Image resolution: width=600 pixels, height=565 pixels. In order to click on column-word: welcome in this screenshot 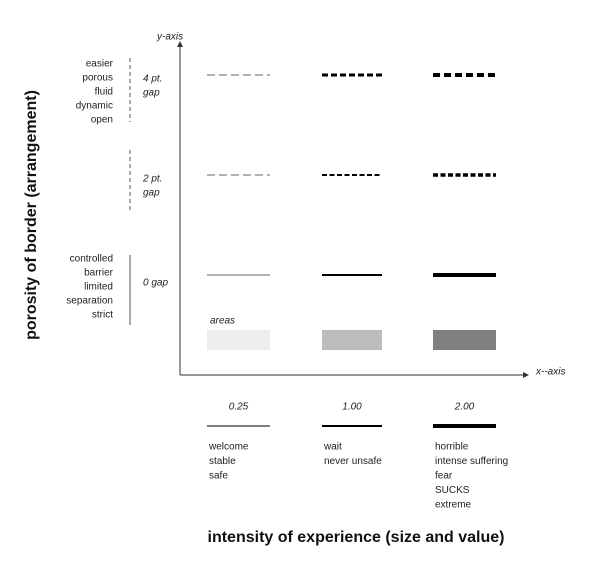, I will do `click(228, 447)`.